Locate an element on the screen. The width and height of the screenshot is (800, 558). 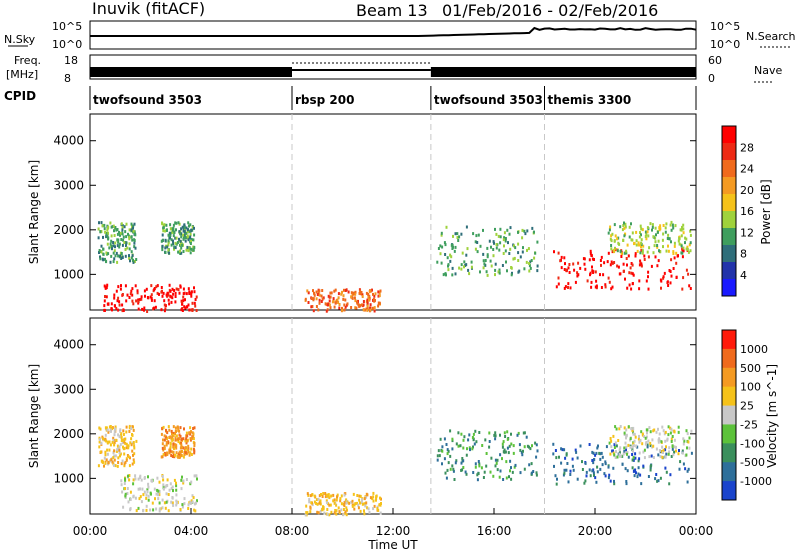
colorbar-tick-label: 8 is located at coordinates (743, 254).